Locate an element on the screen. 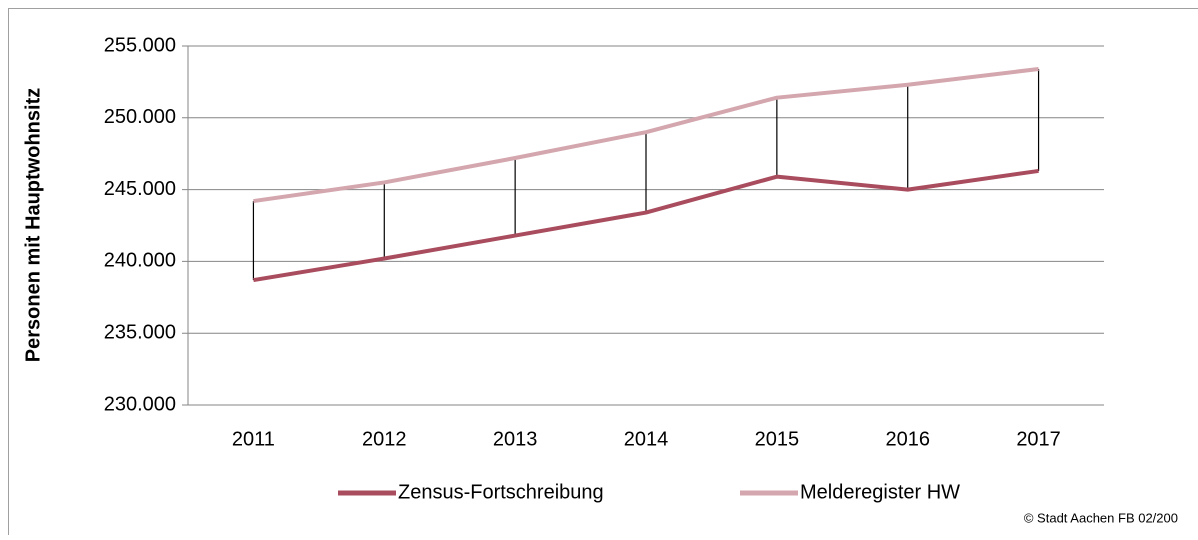 The image size is (1198, 540). y-tick-label: 250.000 is located at coordinates (140, 117).